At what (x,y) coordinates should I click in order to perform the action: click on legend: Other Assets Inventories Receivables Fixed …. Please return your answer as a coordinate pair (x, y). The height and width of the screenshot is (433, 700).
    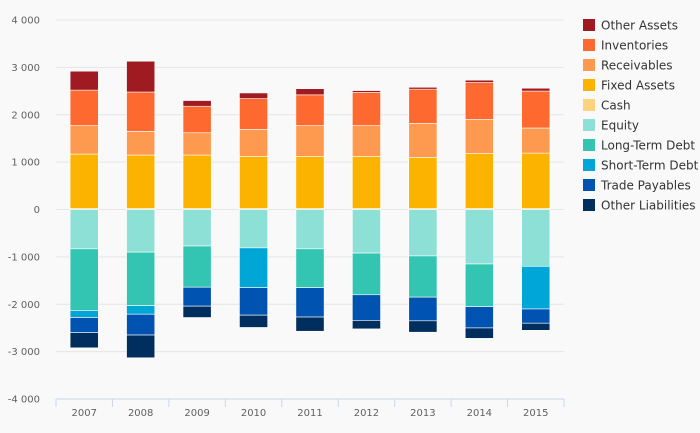
    Looking at the image, I should click on (641, 116).